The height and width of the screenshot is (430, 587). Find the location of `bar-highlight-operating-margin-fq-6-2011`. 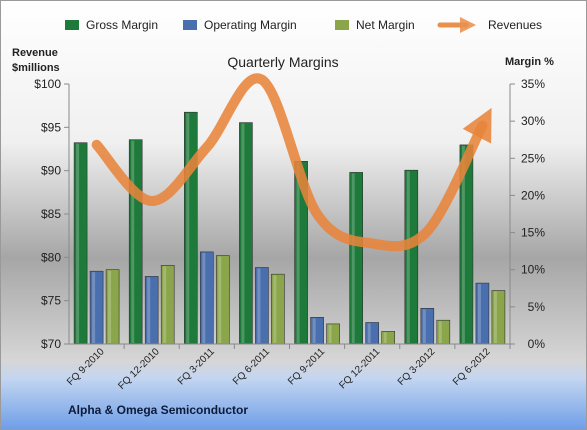

bar-highlight-operating-margin-fq-6-2011 is located at coordinates (259, 305).